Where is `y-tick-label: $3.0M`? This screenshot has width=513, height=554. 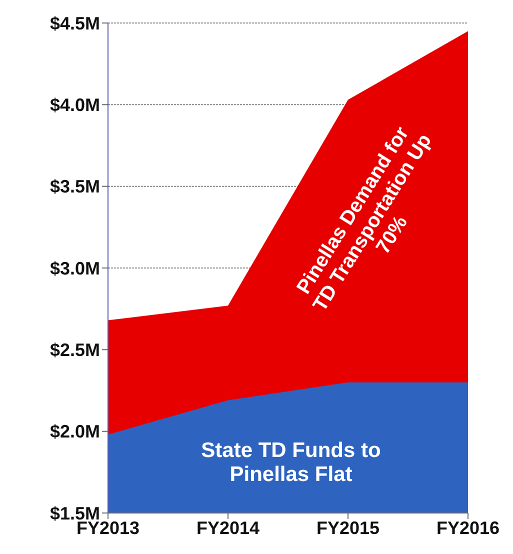 y-tick-label: $3.0M is located at coordinates (75, 268).